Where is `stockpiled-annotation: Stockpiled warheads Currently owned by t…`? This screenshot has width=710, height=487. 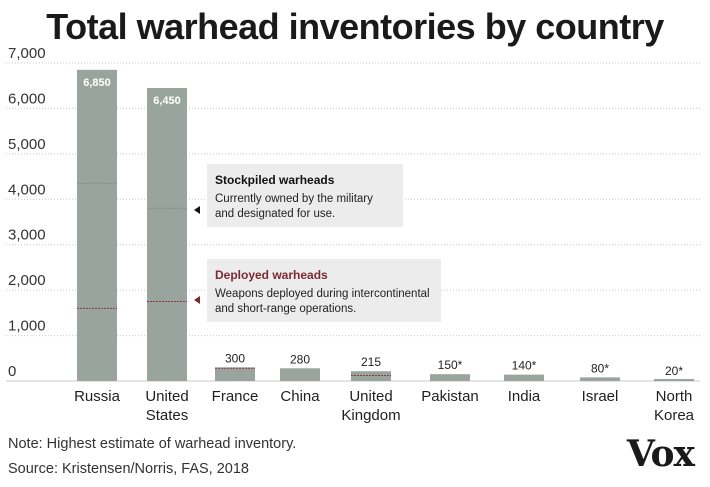 stockpiled-annotation: Stockpiled warheads Currently owned by t… is located at coordinates (305, 195).